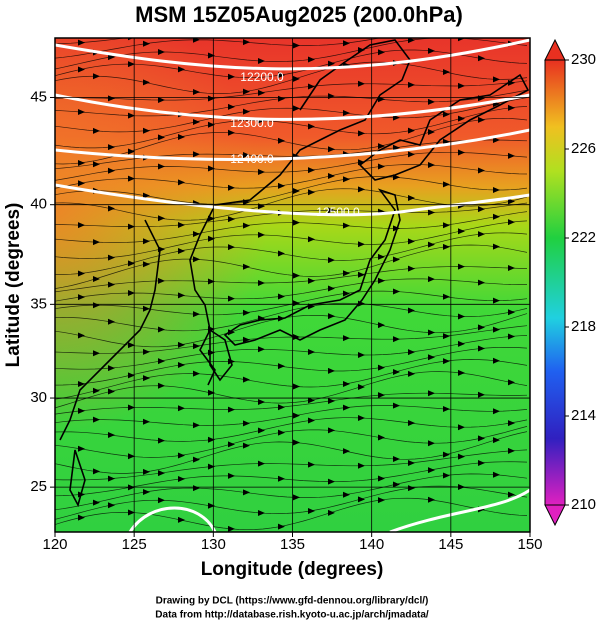 This screenshot has height=625, width=599. I want to click on contour-line, so click(292, 54).